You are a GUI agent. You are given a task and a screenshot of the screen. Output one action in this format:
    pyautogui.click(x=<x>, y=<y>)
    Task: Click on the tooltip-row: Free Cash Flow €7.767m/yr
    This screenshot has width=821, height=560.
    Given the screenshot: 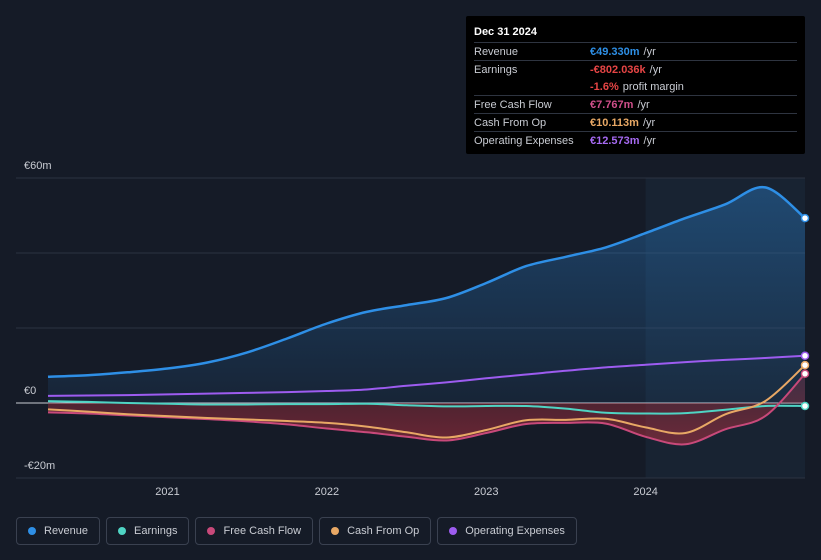 What is the action you would take?
    pyautogui.click(x=635, y=104)
    